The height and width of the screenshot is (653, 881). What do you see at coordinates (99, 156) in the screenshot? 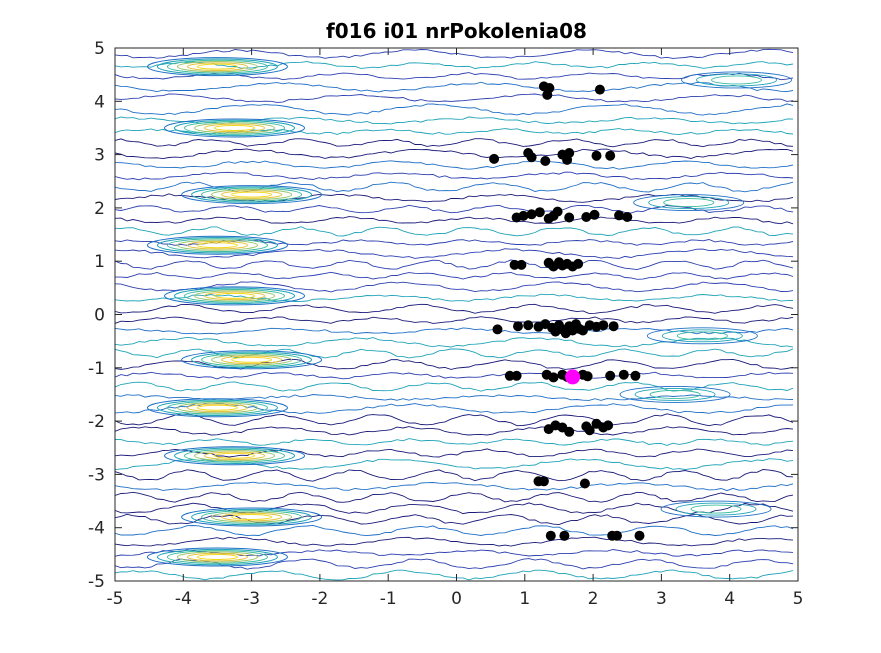
I see `y-tick-label: 3` at bounding box center [99, 156].